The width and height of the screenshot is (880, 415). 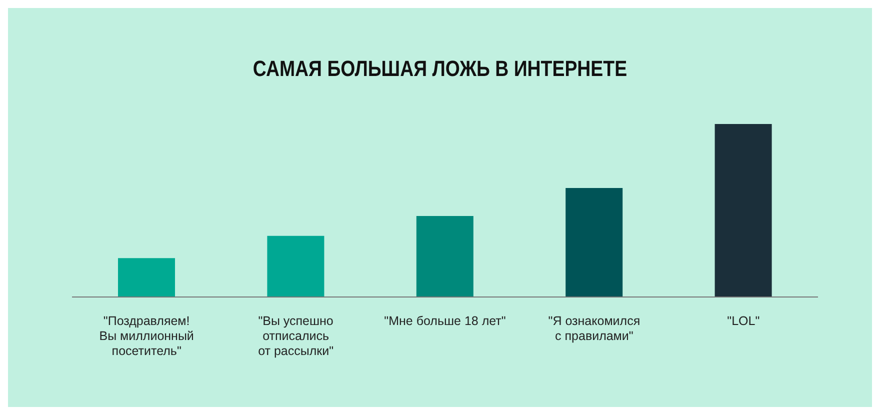 I want to click on x-tick-label: "Вы успешно отписались от рассылки", so click(x=296, y=336).